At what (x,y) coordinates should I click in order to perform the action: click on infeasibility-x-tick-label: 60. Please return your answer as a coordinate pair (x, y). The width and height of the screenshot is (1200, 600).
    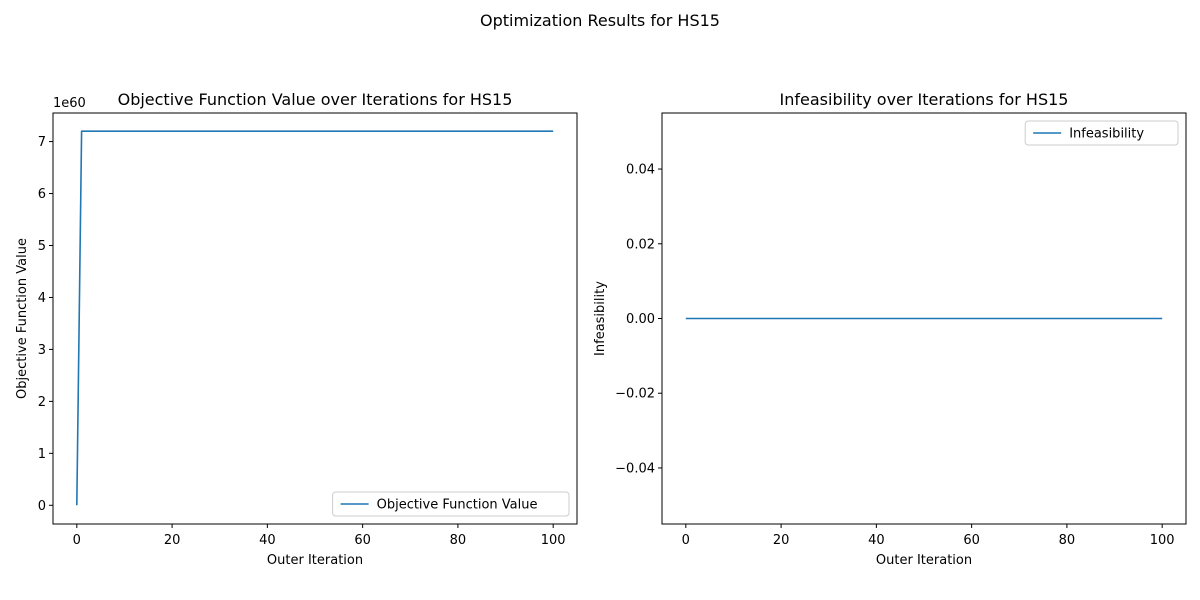
    Looking at the image, I should click on (971, 540).